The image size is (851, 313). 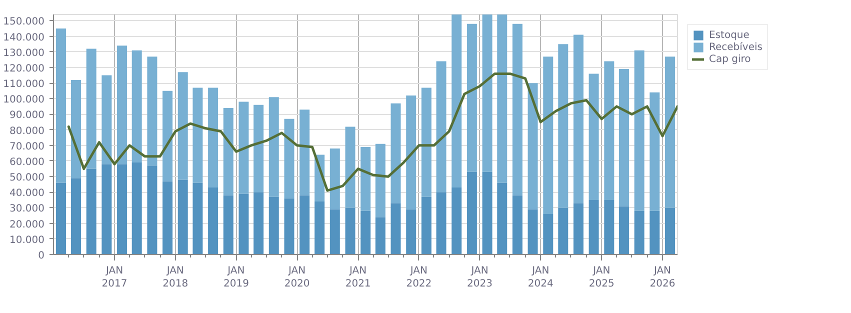 What do you see at coordinates (27, 116) in the screenshot?
I see `y-tick-label: 90.000` at bounding box center [27, 116].